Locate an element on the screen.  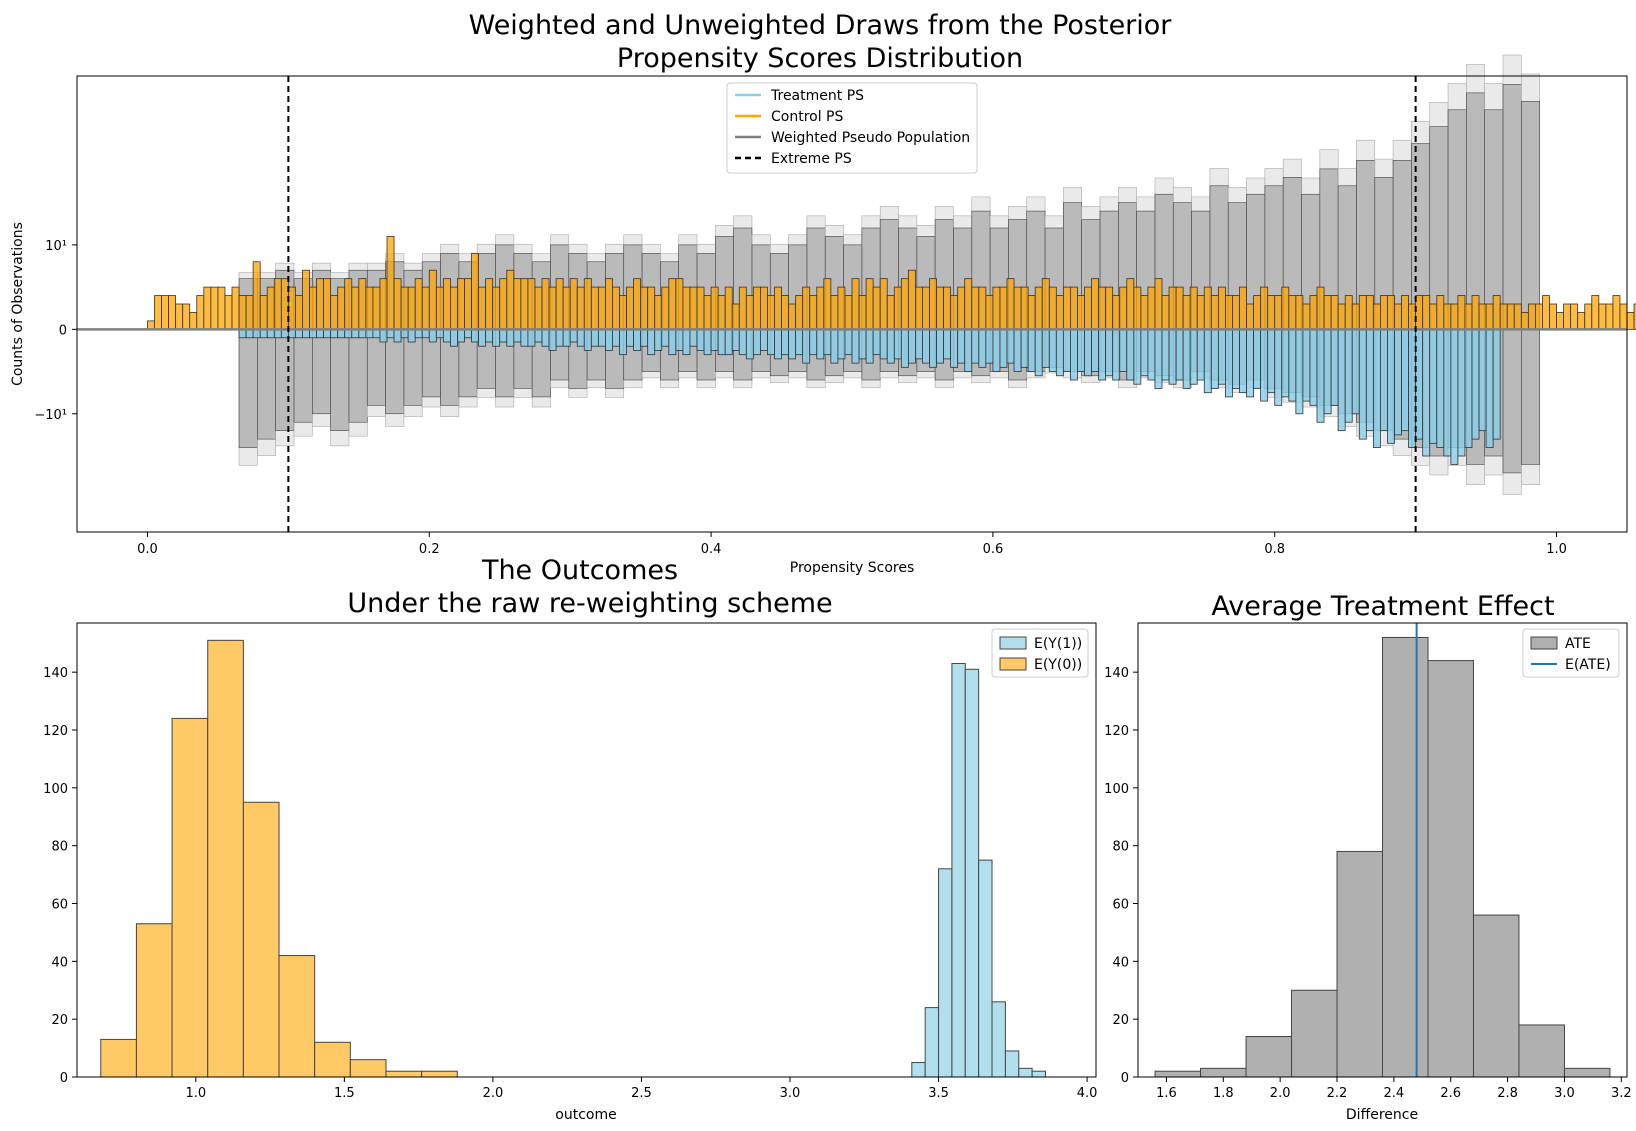
y-tick-label: 120 is located at coordinates (55, 731).